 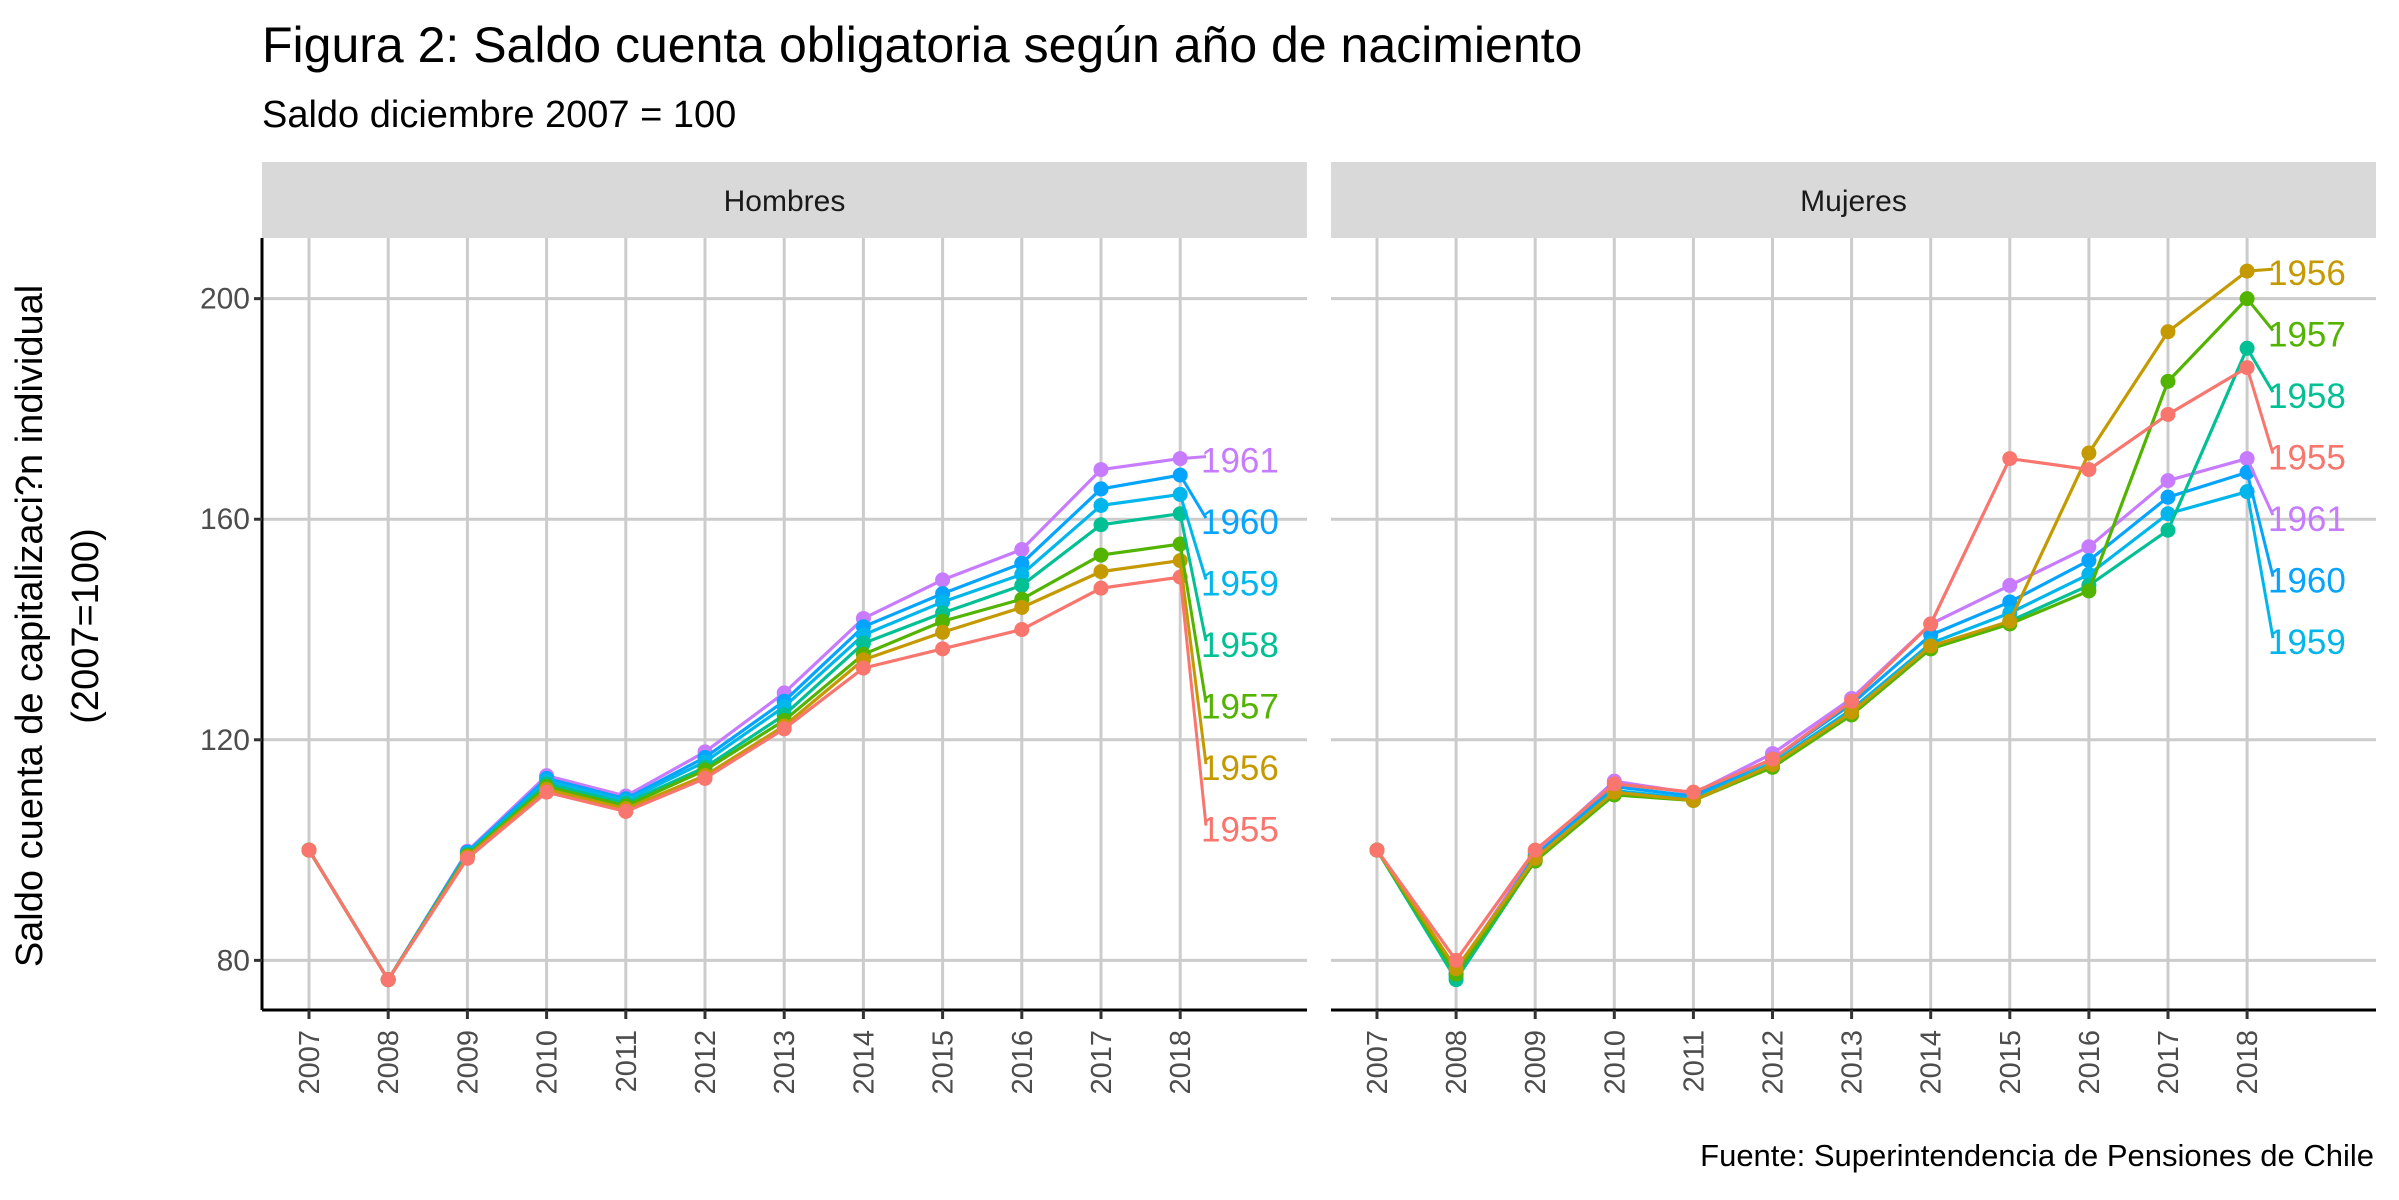 What do you see at coordinates (1614, 784) in the screenshot?
I see `data-point-1955-2010` at bounding box center [1614, 784].